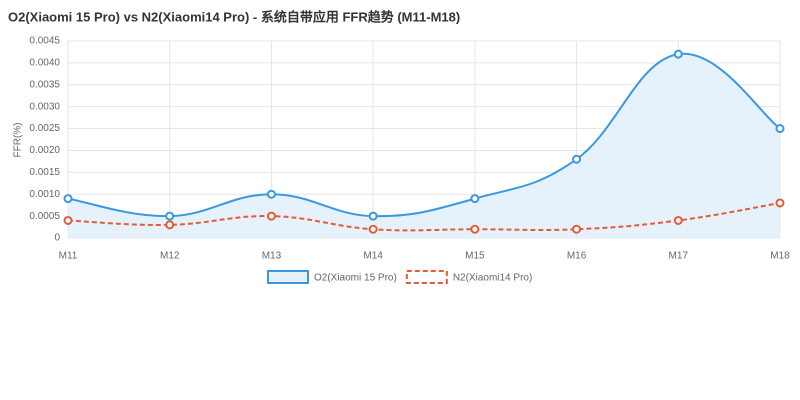 This screenshot has width=800, height=400. What do you see at coordinates (18, 140) in the screenshot?
I see `y-axis-label: FFR(%)` at bounding box center [18, 140].